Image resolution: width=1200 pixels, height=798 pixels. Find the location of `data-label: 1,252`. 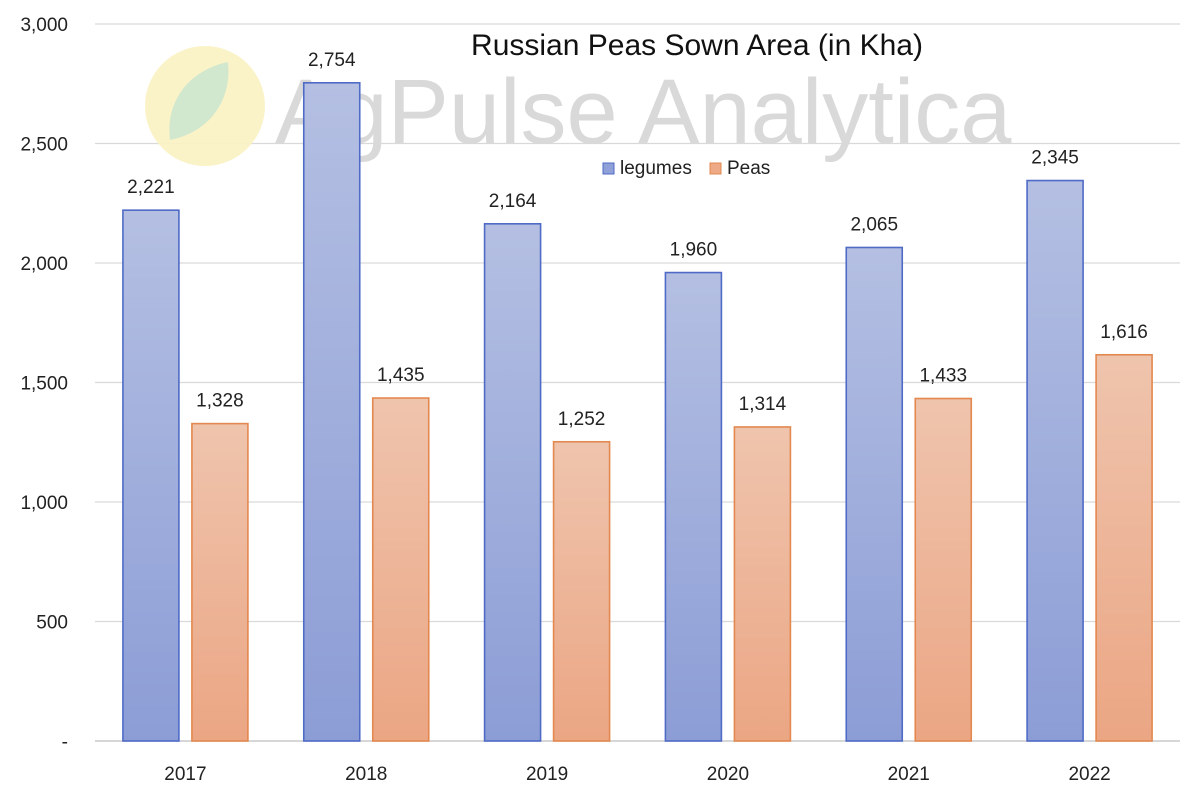

data-label: 1,252 is located at coordinates (582, 419).